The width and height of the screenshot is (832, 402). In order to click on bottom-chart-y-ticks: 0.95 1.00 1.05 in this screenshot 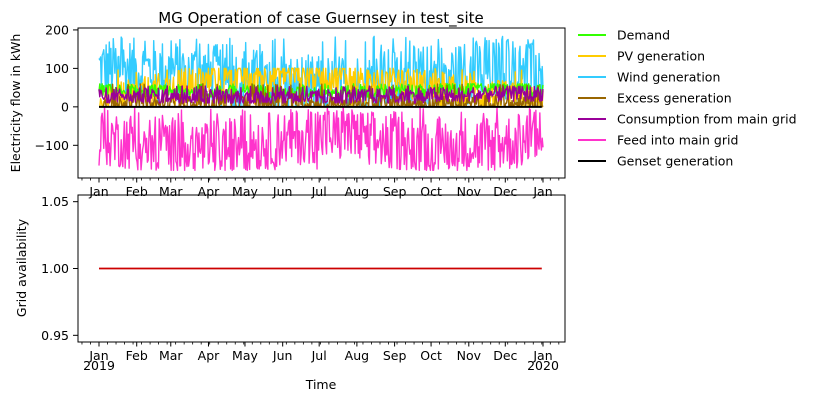, I will do `click(59, 268)`.